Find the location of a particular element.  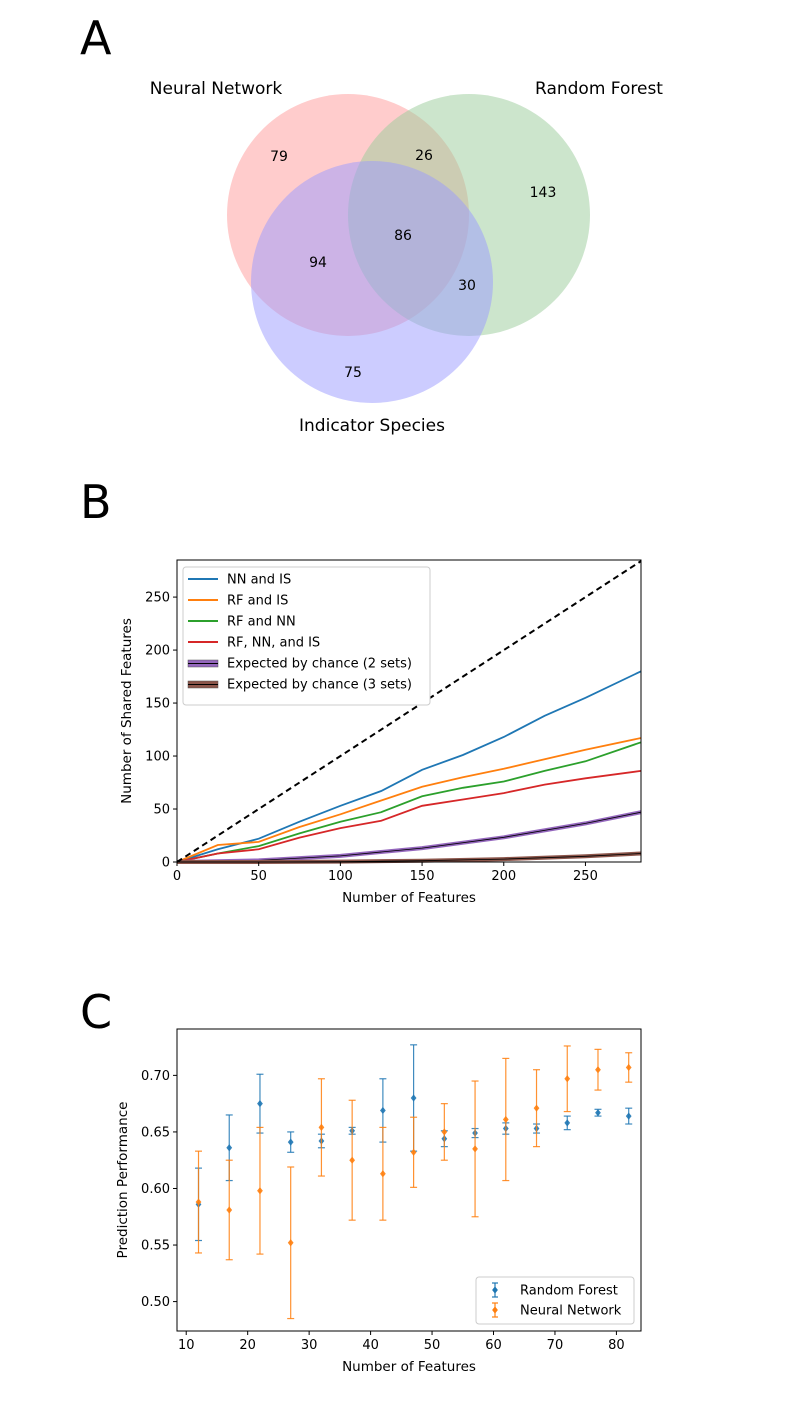

venn-label-random-forest: Random Forest is located at coordinates (599, 89).